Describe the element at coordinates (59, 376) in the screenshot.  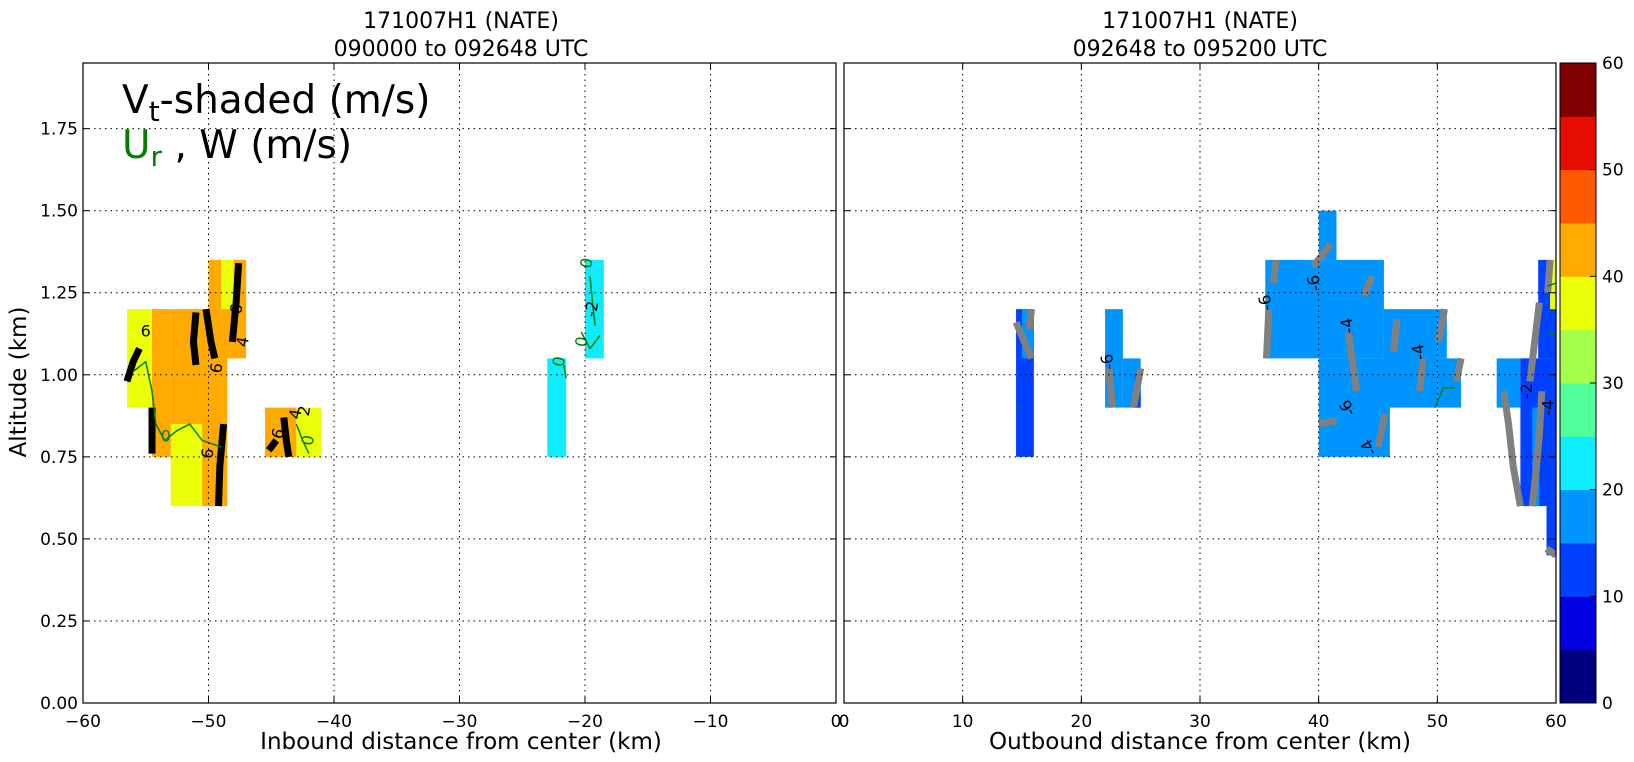
I see `y-tick-label: 1.00` at that location.